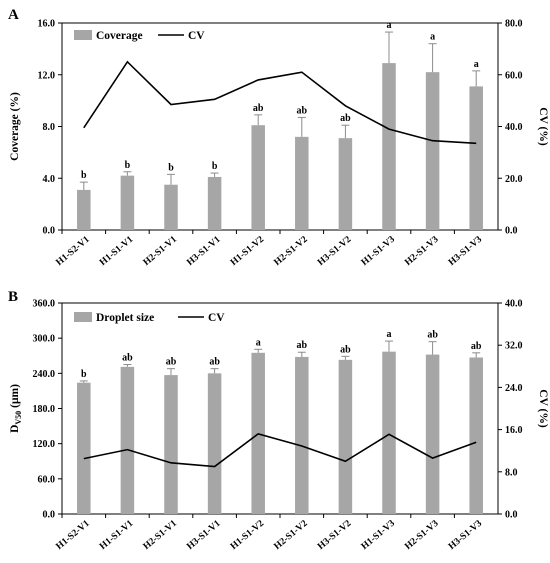 This screenshot has width=550, height=563. I want to click on panel-b-y-axis-label: DV50 (μm), so click(16, 408).